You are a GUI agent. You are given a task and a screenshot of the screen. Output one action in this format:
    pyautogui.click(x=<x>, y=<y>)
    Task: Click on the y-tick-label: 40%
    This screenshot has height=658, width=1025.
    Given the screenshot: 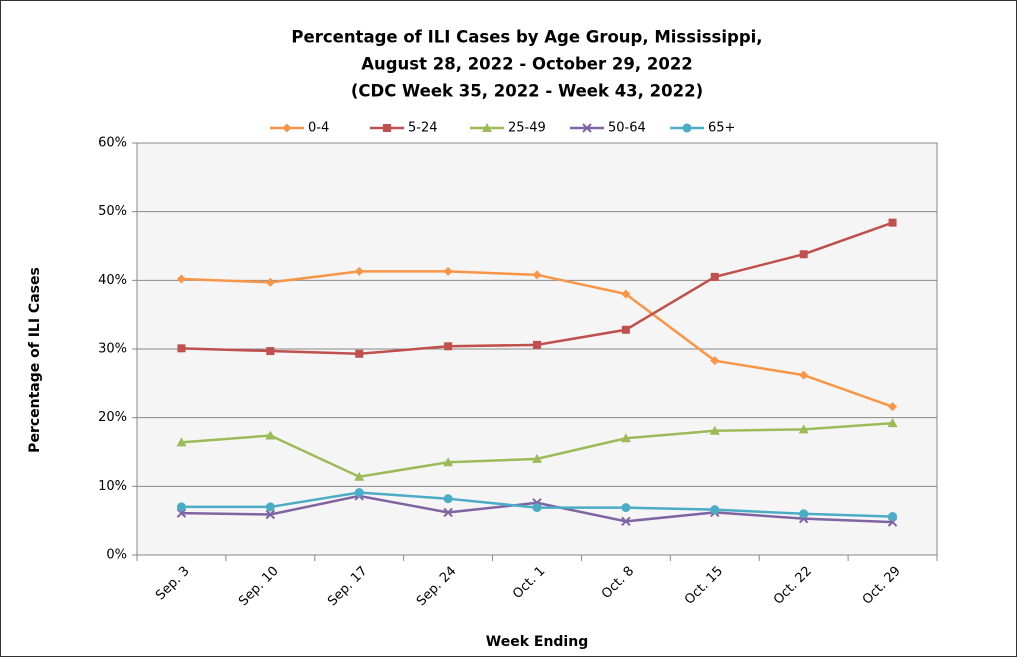 What is the action you would take?
    pyautogui.click(x=112, y=280)
    